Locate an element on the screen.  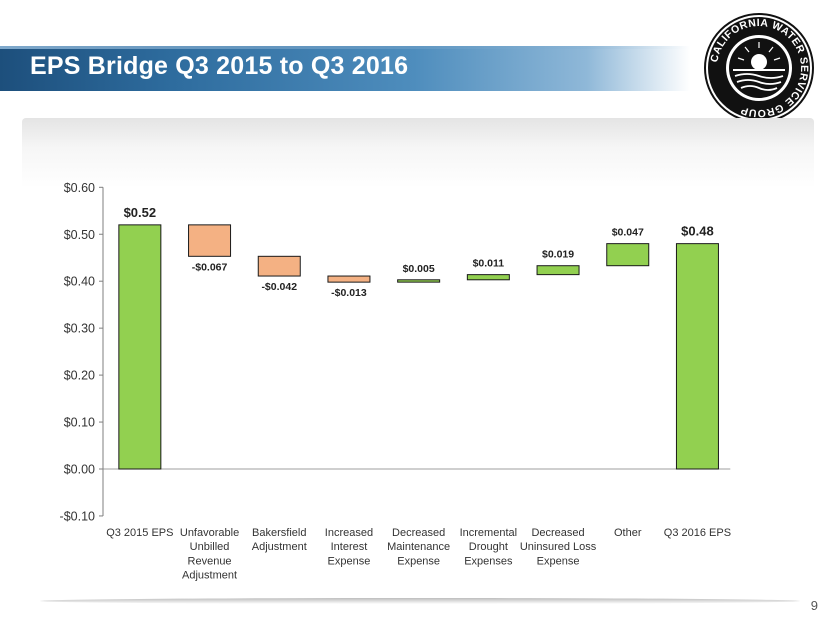
category-label-1: Unfavorable Unbilled Revenue Adjustment is located at coordinates (209, 554).